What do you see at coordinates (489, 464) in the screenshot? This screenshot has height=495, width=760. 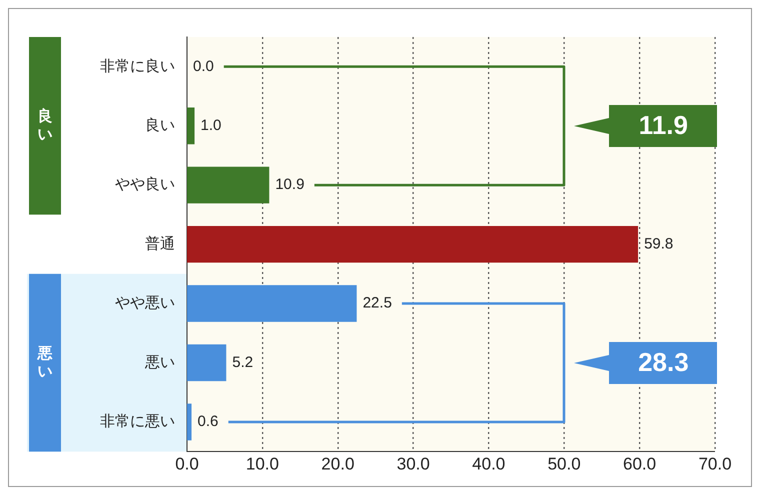 I see `x-tick-label: 40.0` at bounding box center [489, 464].